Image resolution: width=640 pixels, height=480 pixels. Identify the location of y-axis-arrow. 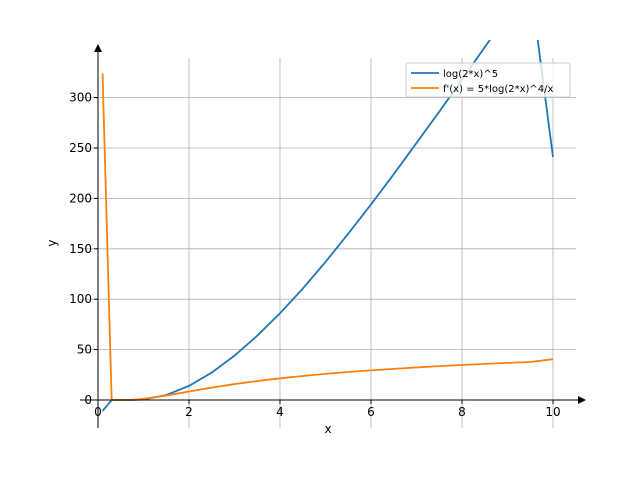
(98, 48).